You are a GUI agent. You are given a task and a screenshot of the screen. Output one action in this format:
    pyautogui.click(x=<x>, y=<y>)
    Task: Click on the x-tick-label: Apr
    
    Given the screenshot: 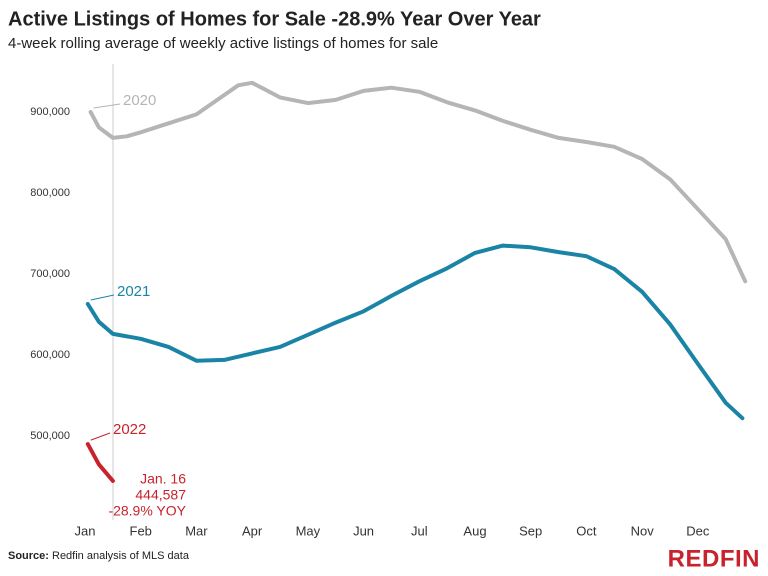 What is the action you would take?
    pyautogui.click(x=252, y=530)
    